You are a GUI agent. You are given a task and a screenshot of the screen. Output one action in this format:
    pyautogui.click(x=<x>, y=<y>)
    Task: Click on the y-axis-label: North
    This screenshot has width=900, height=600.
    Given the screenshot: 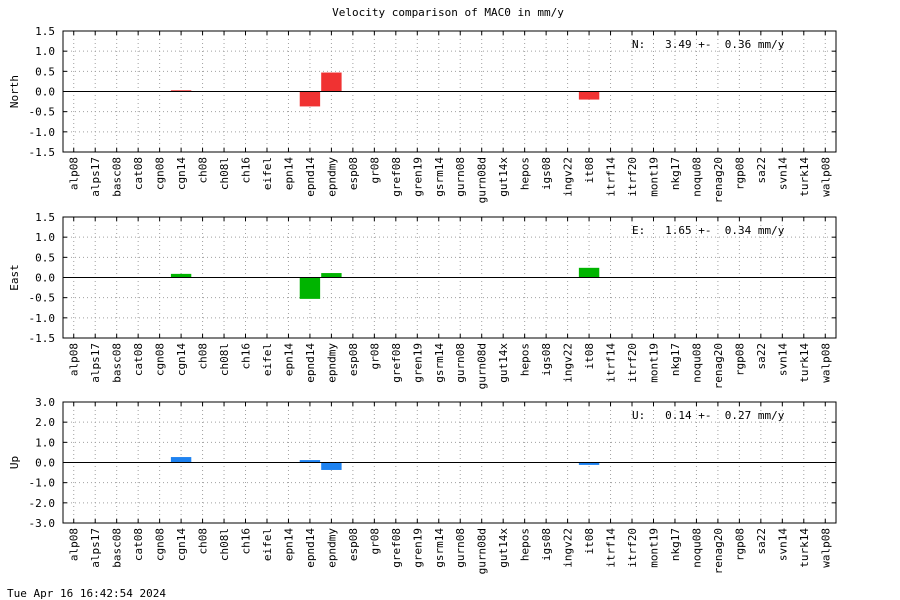 What is the action you would take?
    pyautogui.click(x=14, y=91)
    